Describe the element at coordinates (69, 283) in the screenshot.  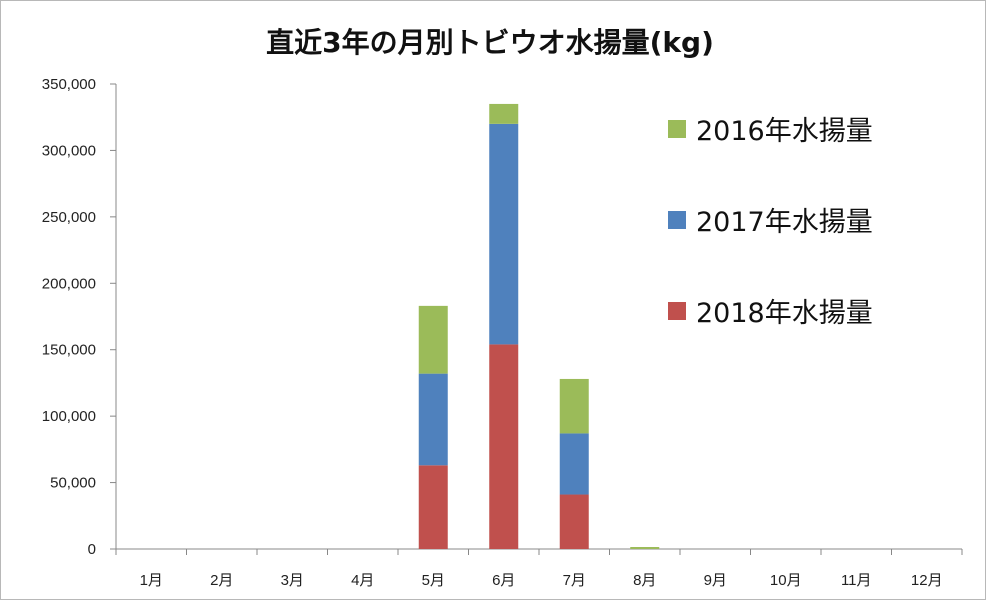
I see `y-tick-label: 200,000` at that location.